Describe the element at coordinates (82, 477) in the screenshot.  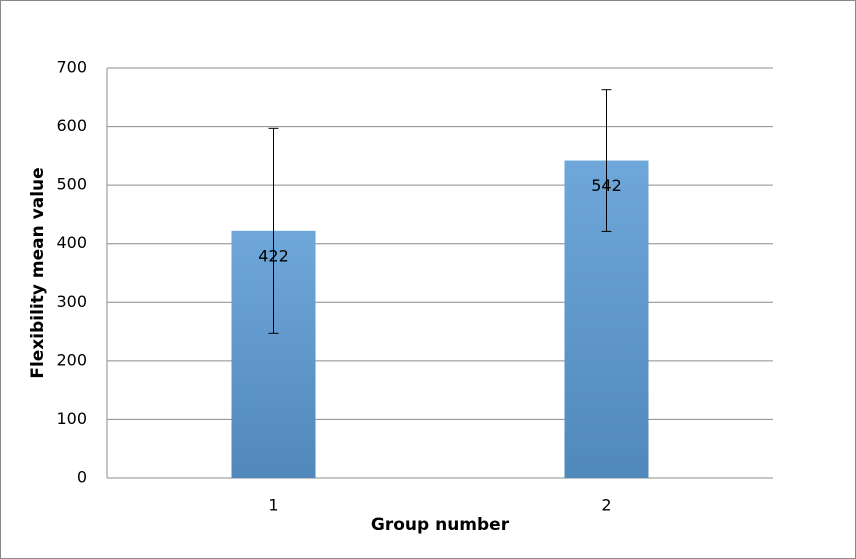
I see `y-tick-label: 0` at that location.